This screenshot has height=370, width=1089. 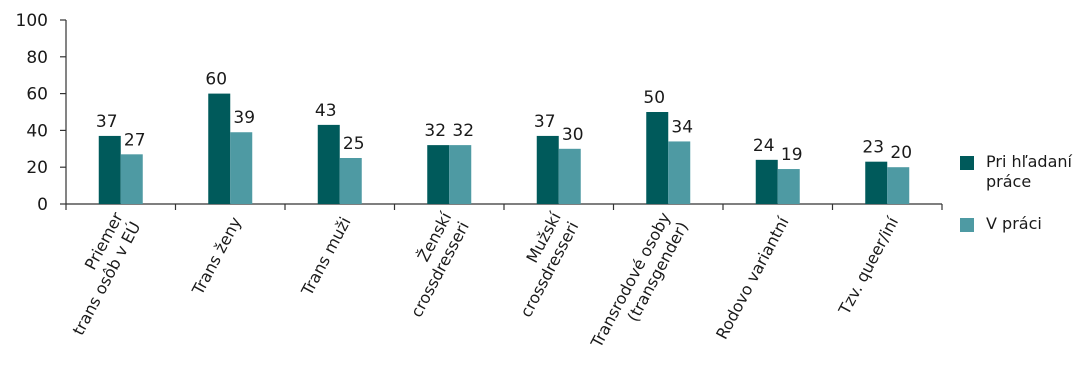 What do you see at coordinates (901, 153) in the screenshot?
I see `data-label: 20` at bounding box center [901, 153].